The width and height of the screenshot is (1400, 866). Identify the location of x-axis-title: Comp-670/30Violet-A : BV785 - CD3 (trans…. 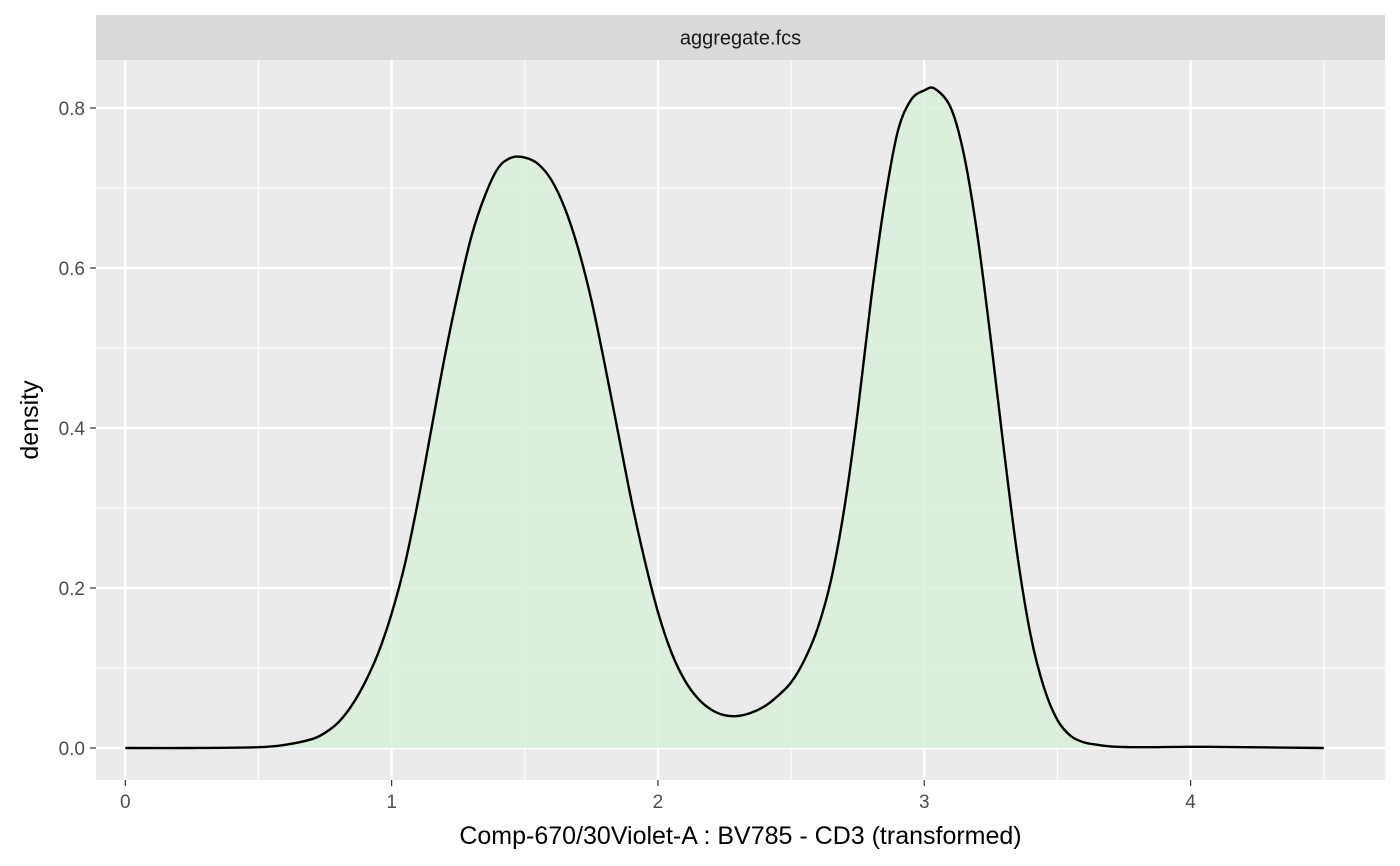
(740, 836).